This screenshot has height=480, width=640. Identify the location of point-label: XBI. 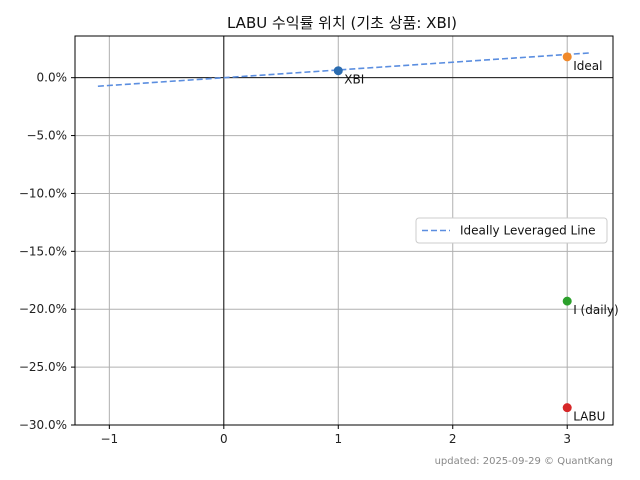
(354, 80).